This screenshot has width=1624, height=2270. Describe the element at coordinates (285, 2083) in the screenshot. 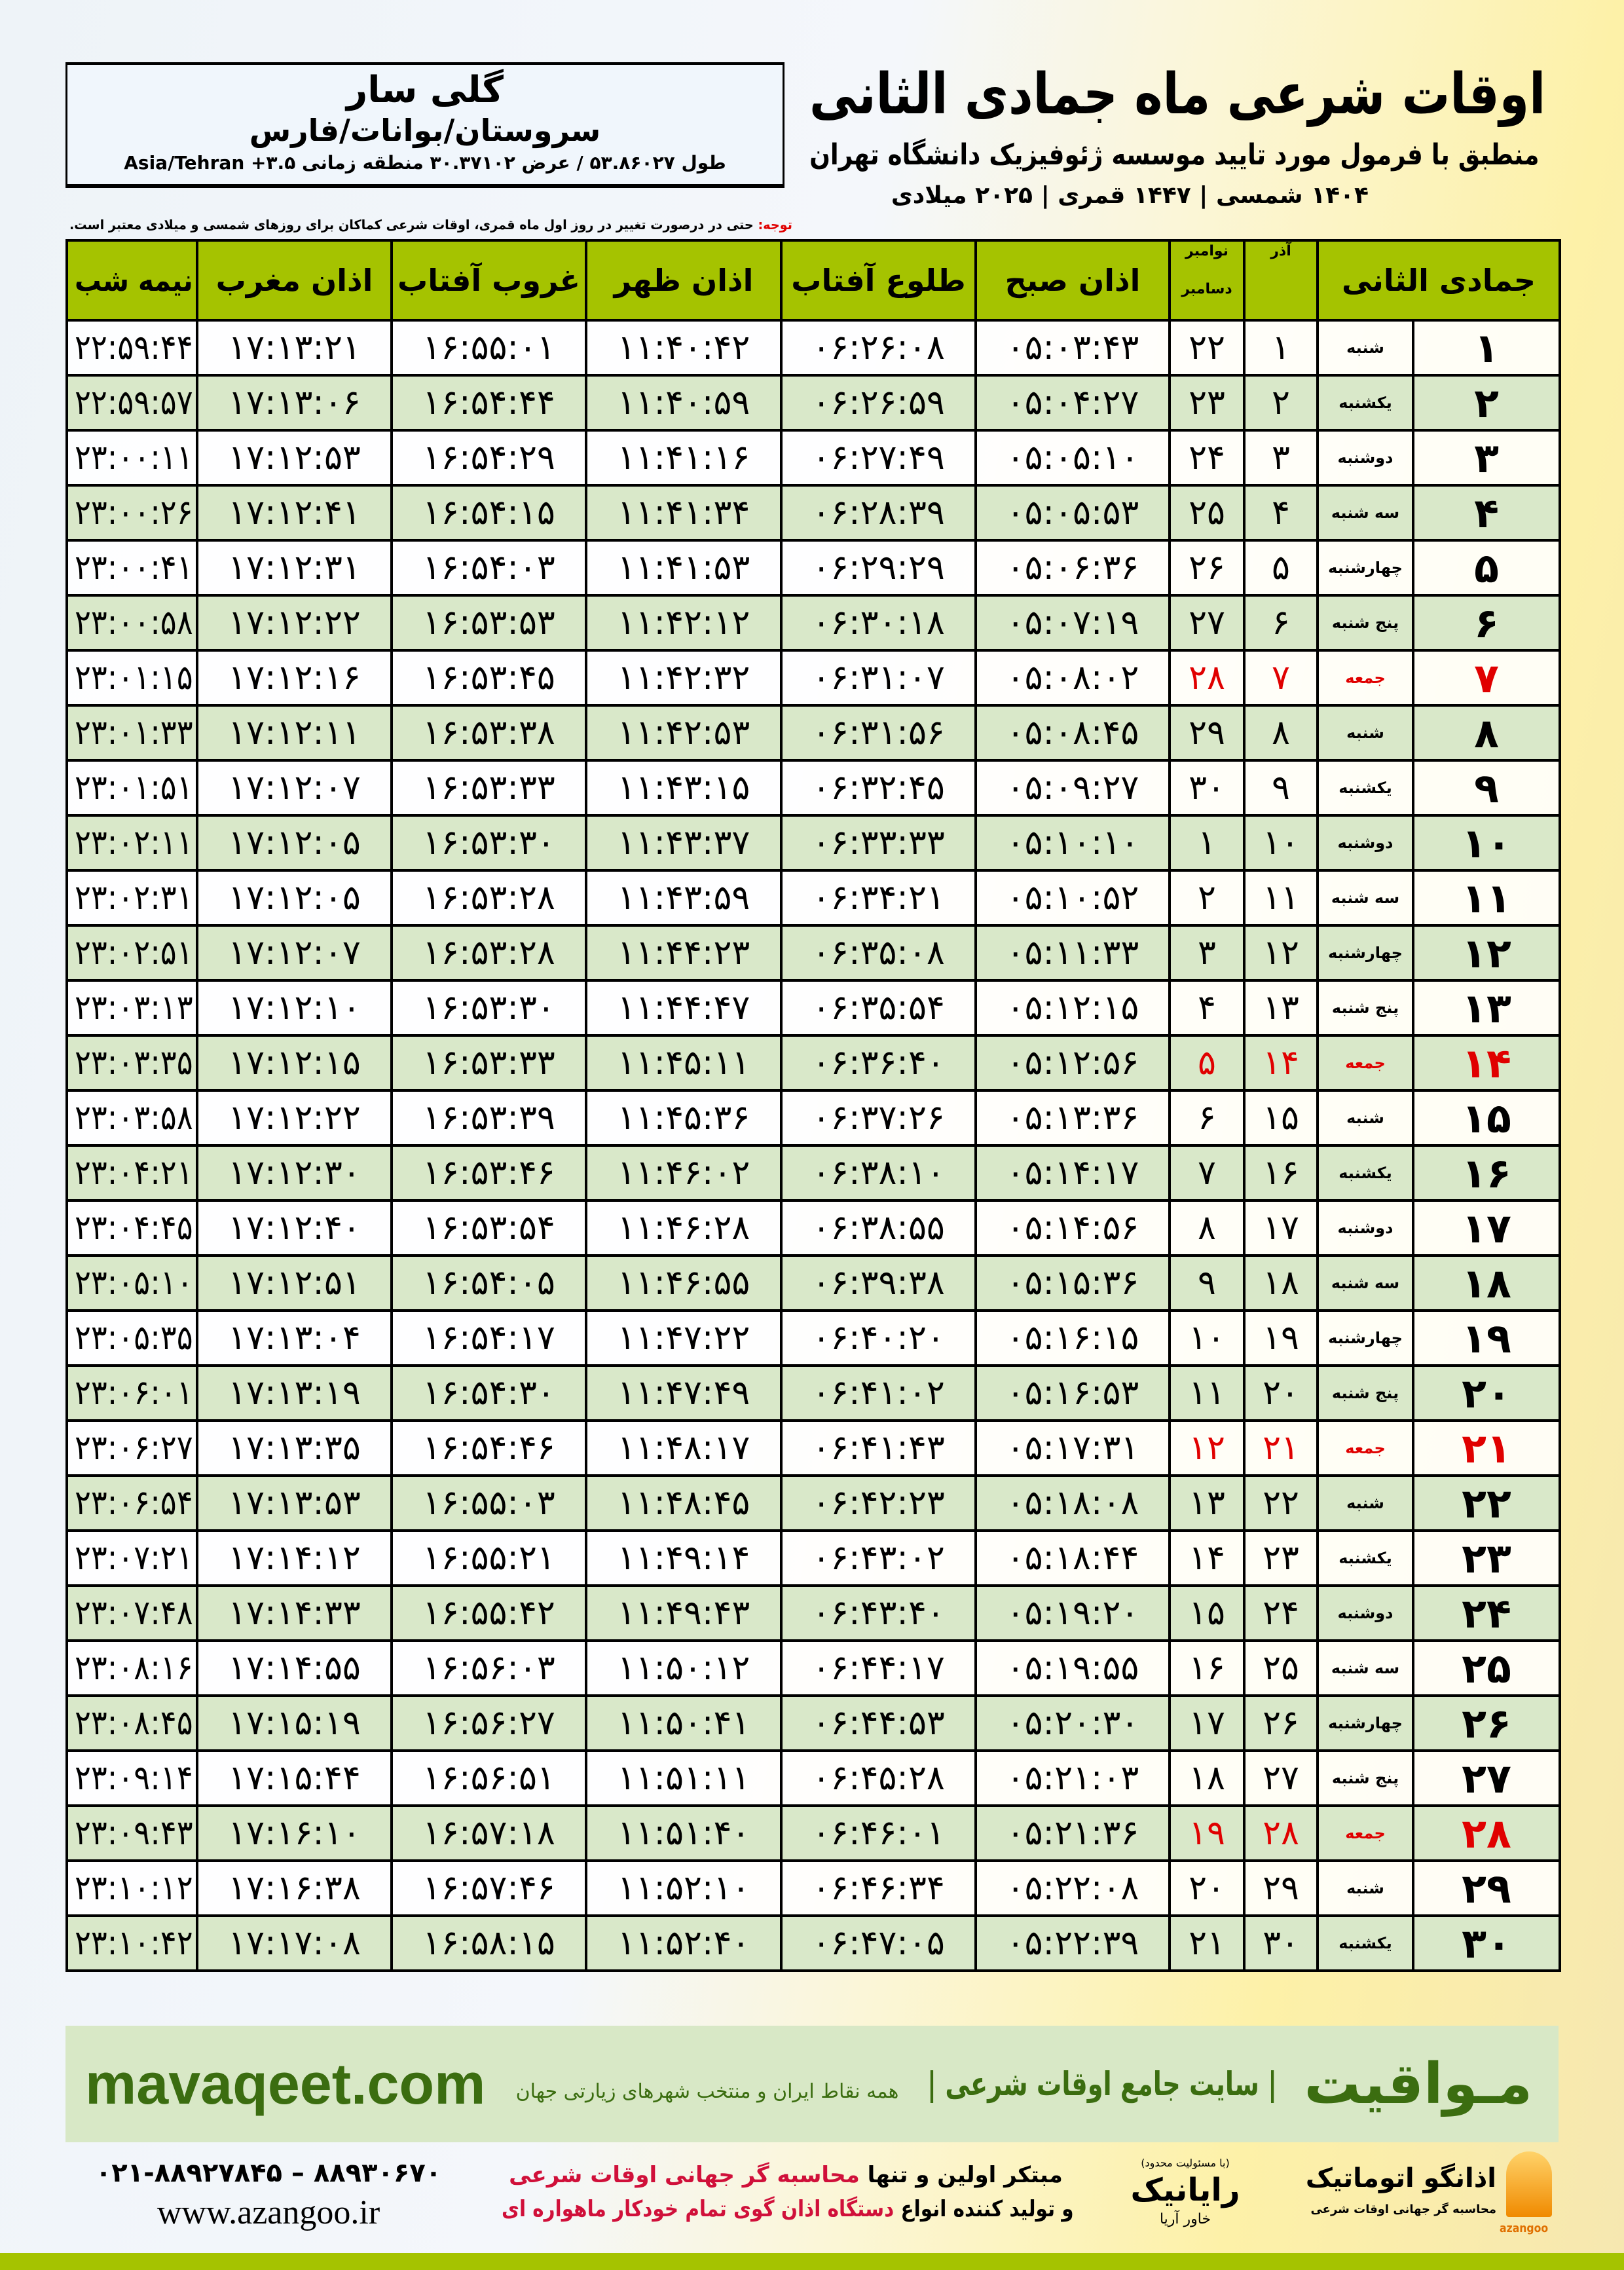

I see `mavaqeet-url: mavaqeet.com` at that location.